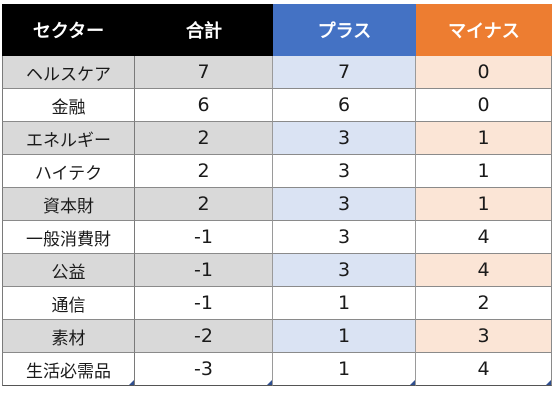 This screenshot has height=402, width=557. I want to click on sector-cell: 素材, so click(68, 336).